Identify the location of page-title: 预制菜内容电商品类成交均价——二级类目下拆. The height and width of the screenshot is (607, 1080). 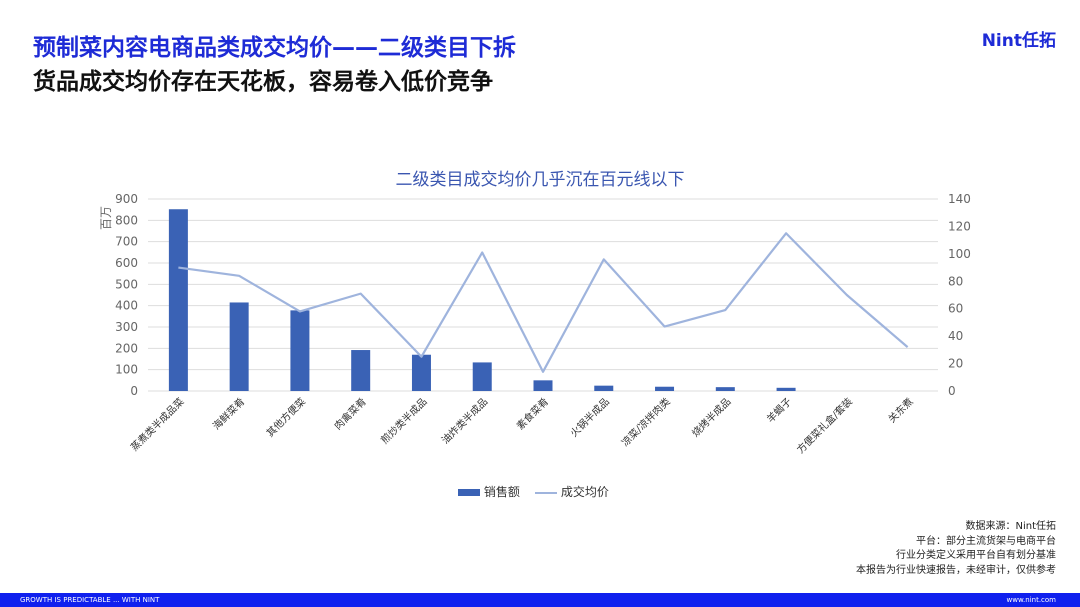
(274, 48).